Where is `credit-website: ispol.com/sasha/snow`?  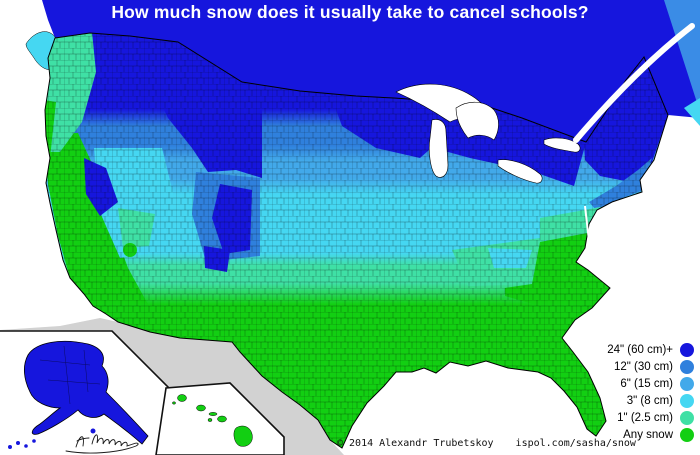
credit-website: ispol.com/sasha/snow is located at coordinates (575, 443).